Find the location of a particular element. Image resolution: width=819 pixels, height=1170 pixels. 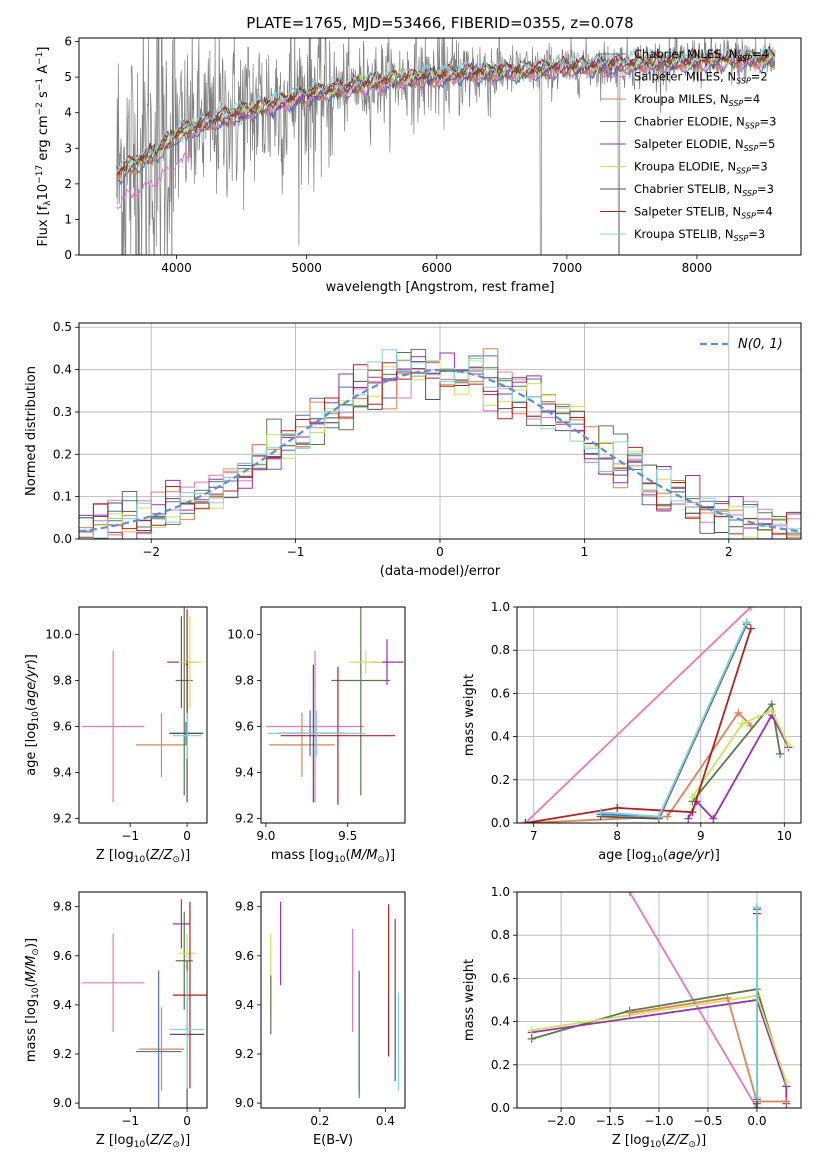

x-tick-label: 5000 is located at coordinates (306, 268).